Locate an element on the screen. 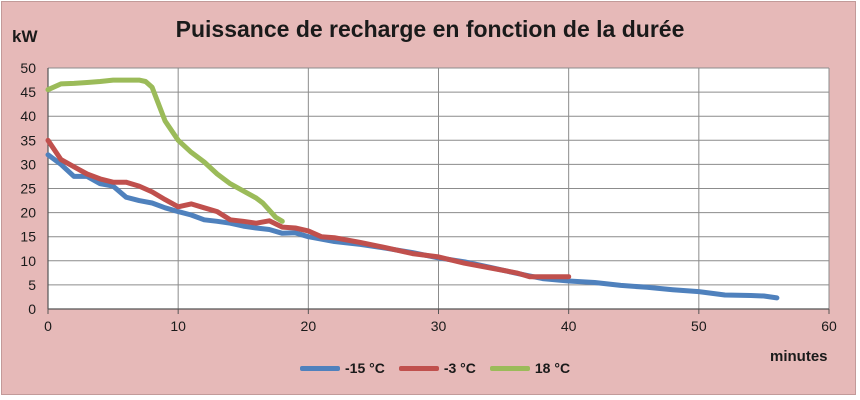  x-tick-label: 60 is located at coordinates (829, 326).